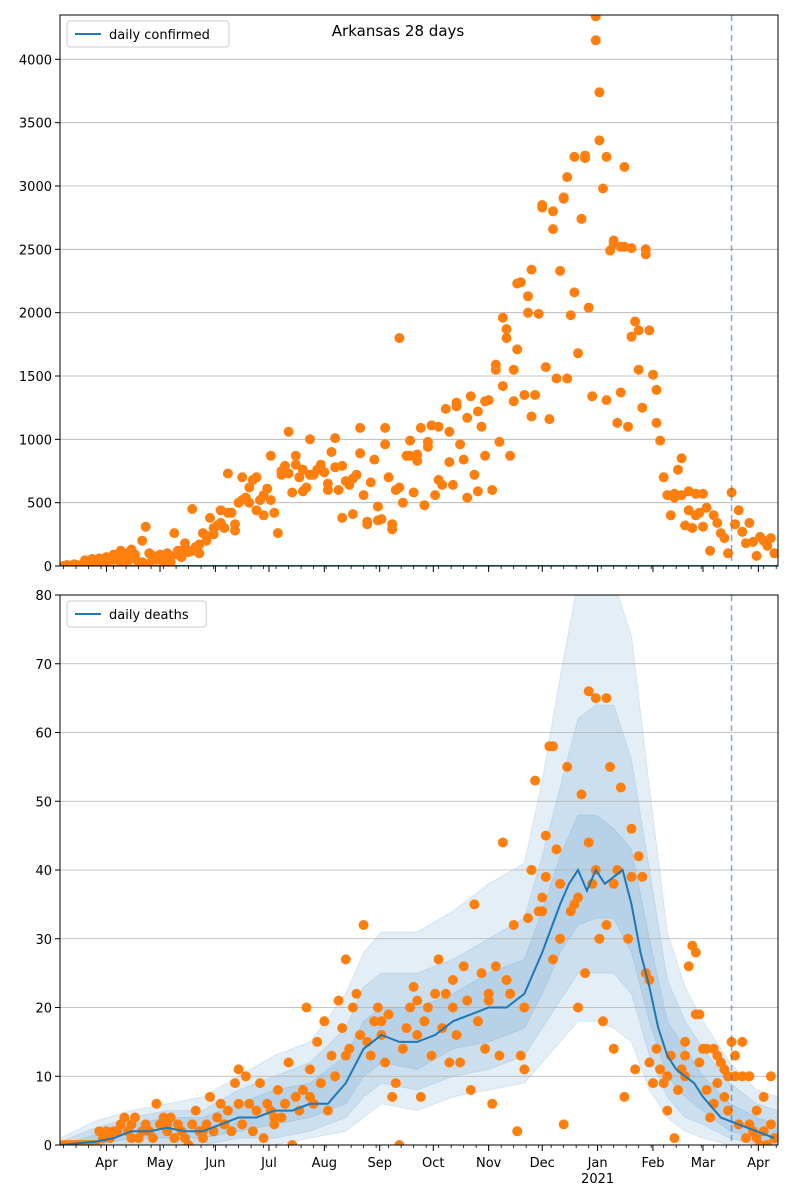  Describe the element at coordinates (542, 1163) in the screenshot. I see `xtick-label-8: Dec` at that location.